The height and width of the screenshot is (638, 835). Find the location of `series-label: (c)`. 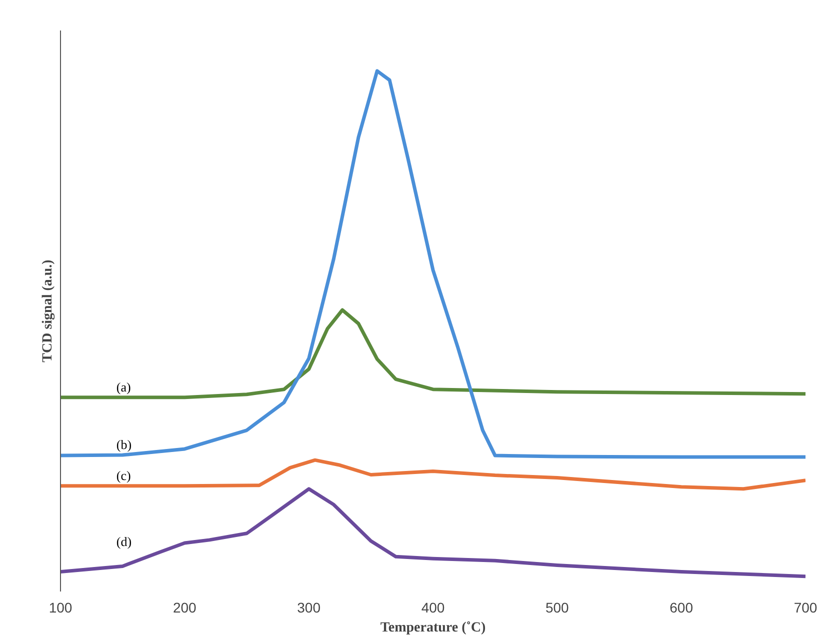

series-label: (c) is located at coordinates (123, 475).